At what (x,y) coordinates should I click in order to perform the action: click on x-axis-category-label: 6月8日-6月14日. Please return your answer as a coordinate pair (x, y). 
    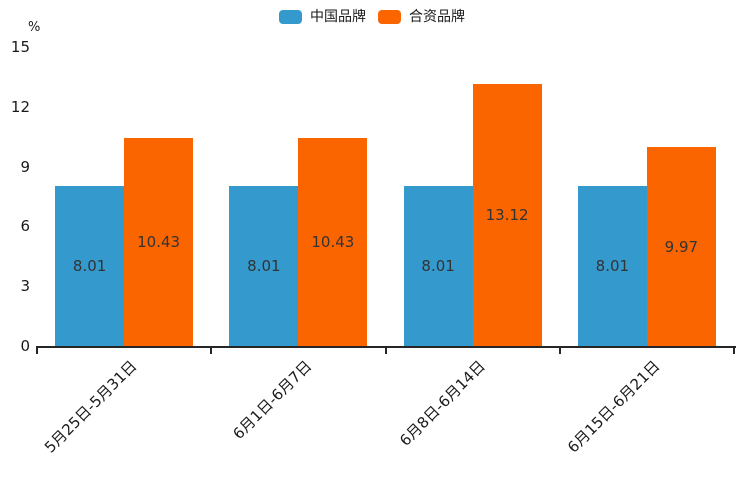
    Looking at the image, I should click on (443, 403).